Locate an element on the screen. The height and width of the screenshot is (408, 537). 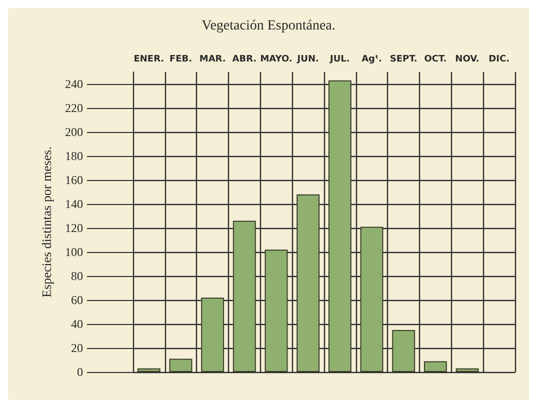
x-tick-label: ENER. is located at coordinates (149, 59).